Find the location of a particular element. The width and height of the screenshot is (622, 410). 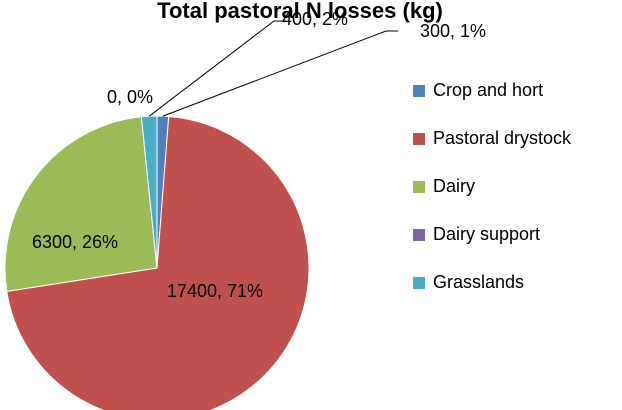

legend-label: Grasslands is located at coordinates (478, 282).